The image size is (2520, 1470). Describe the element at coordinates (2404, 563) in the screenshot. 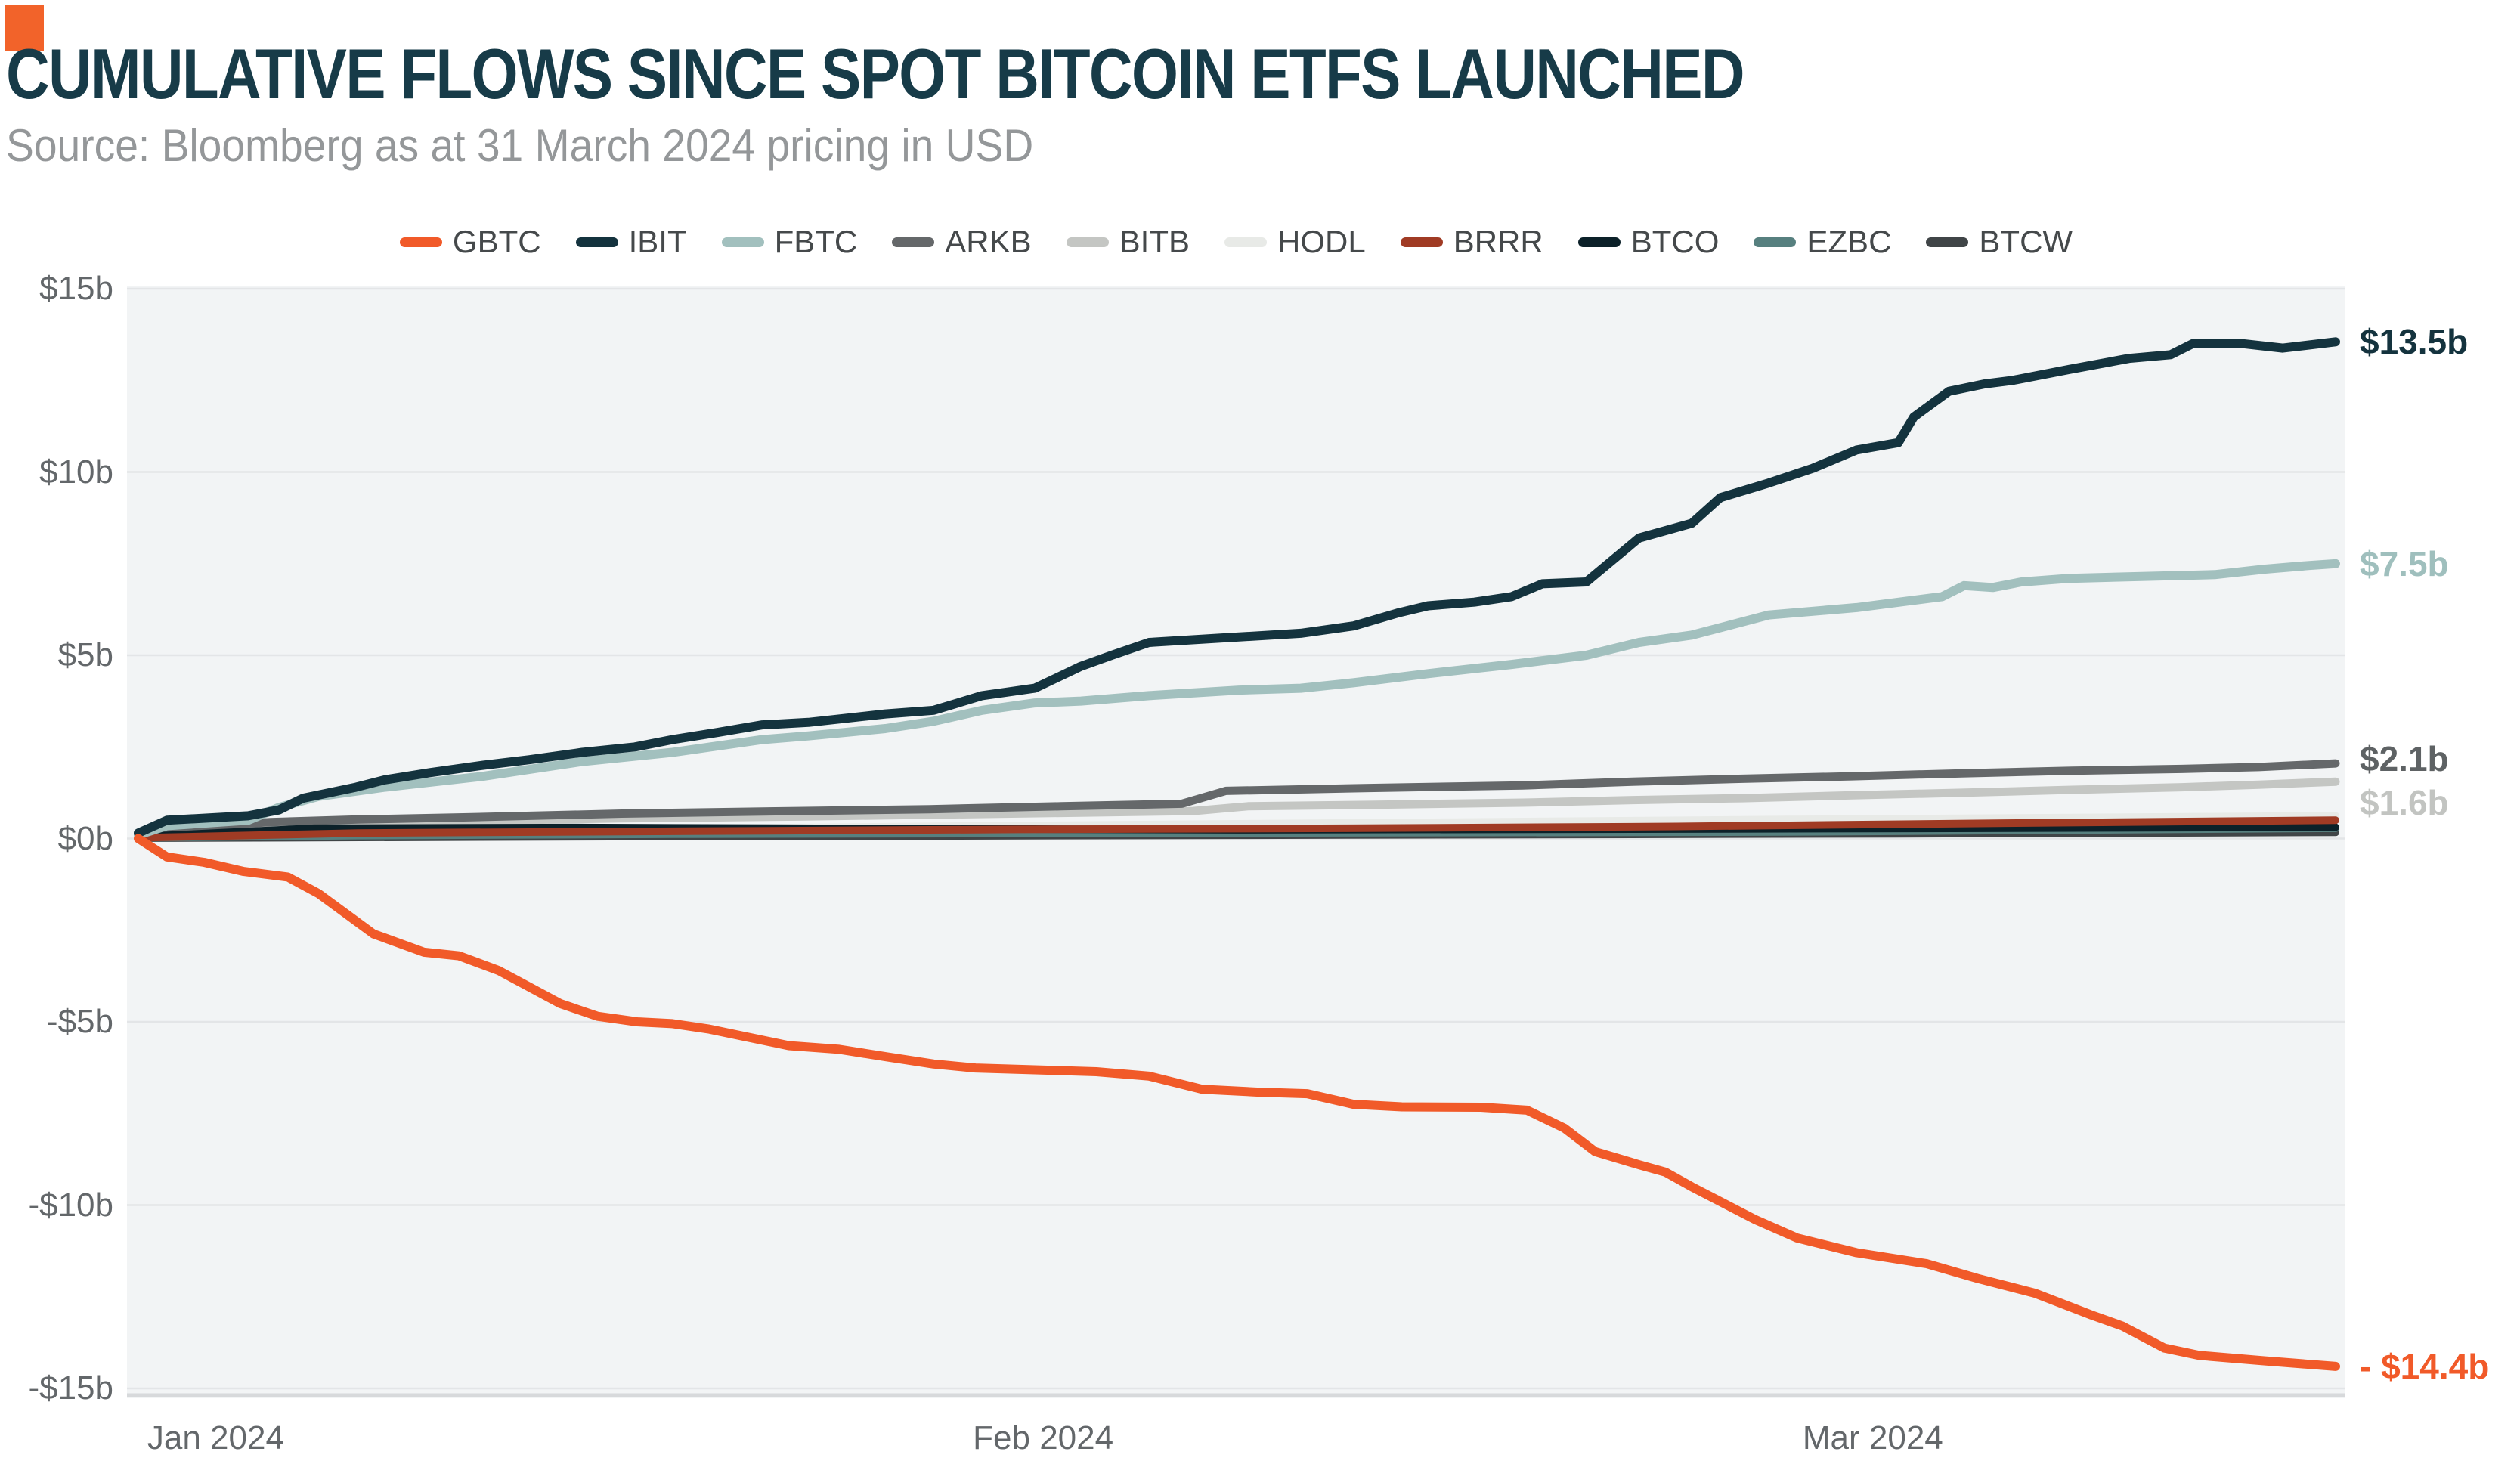

I see `end-label-fbtc: $7.5b` at that location.